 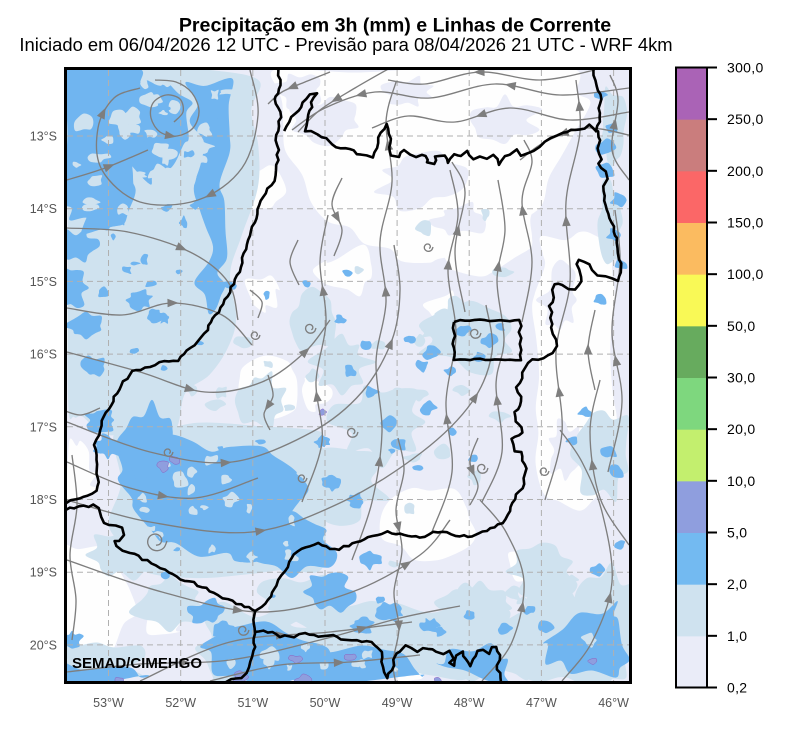 What do you see at coordinates (737, 636) in the screenshot?
I see `svg-text: 1,0` at bounding box center [737, 636].